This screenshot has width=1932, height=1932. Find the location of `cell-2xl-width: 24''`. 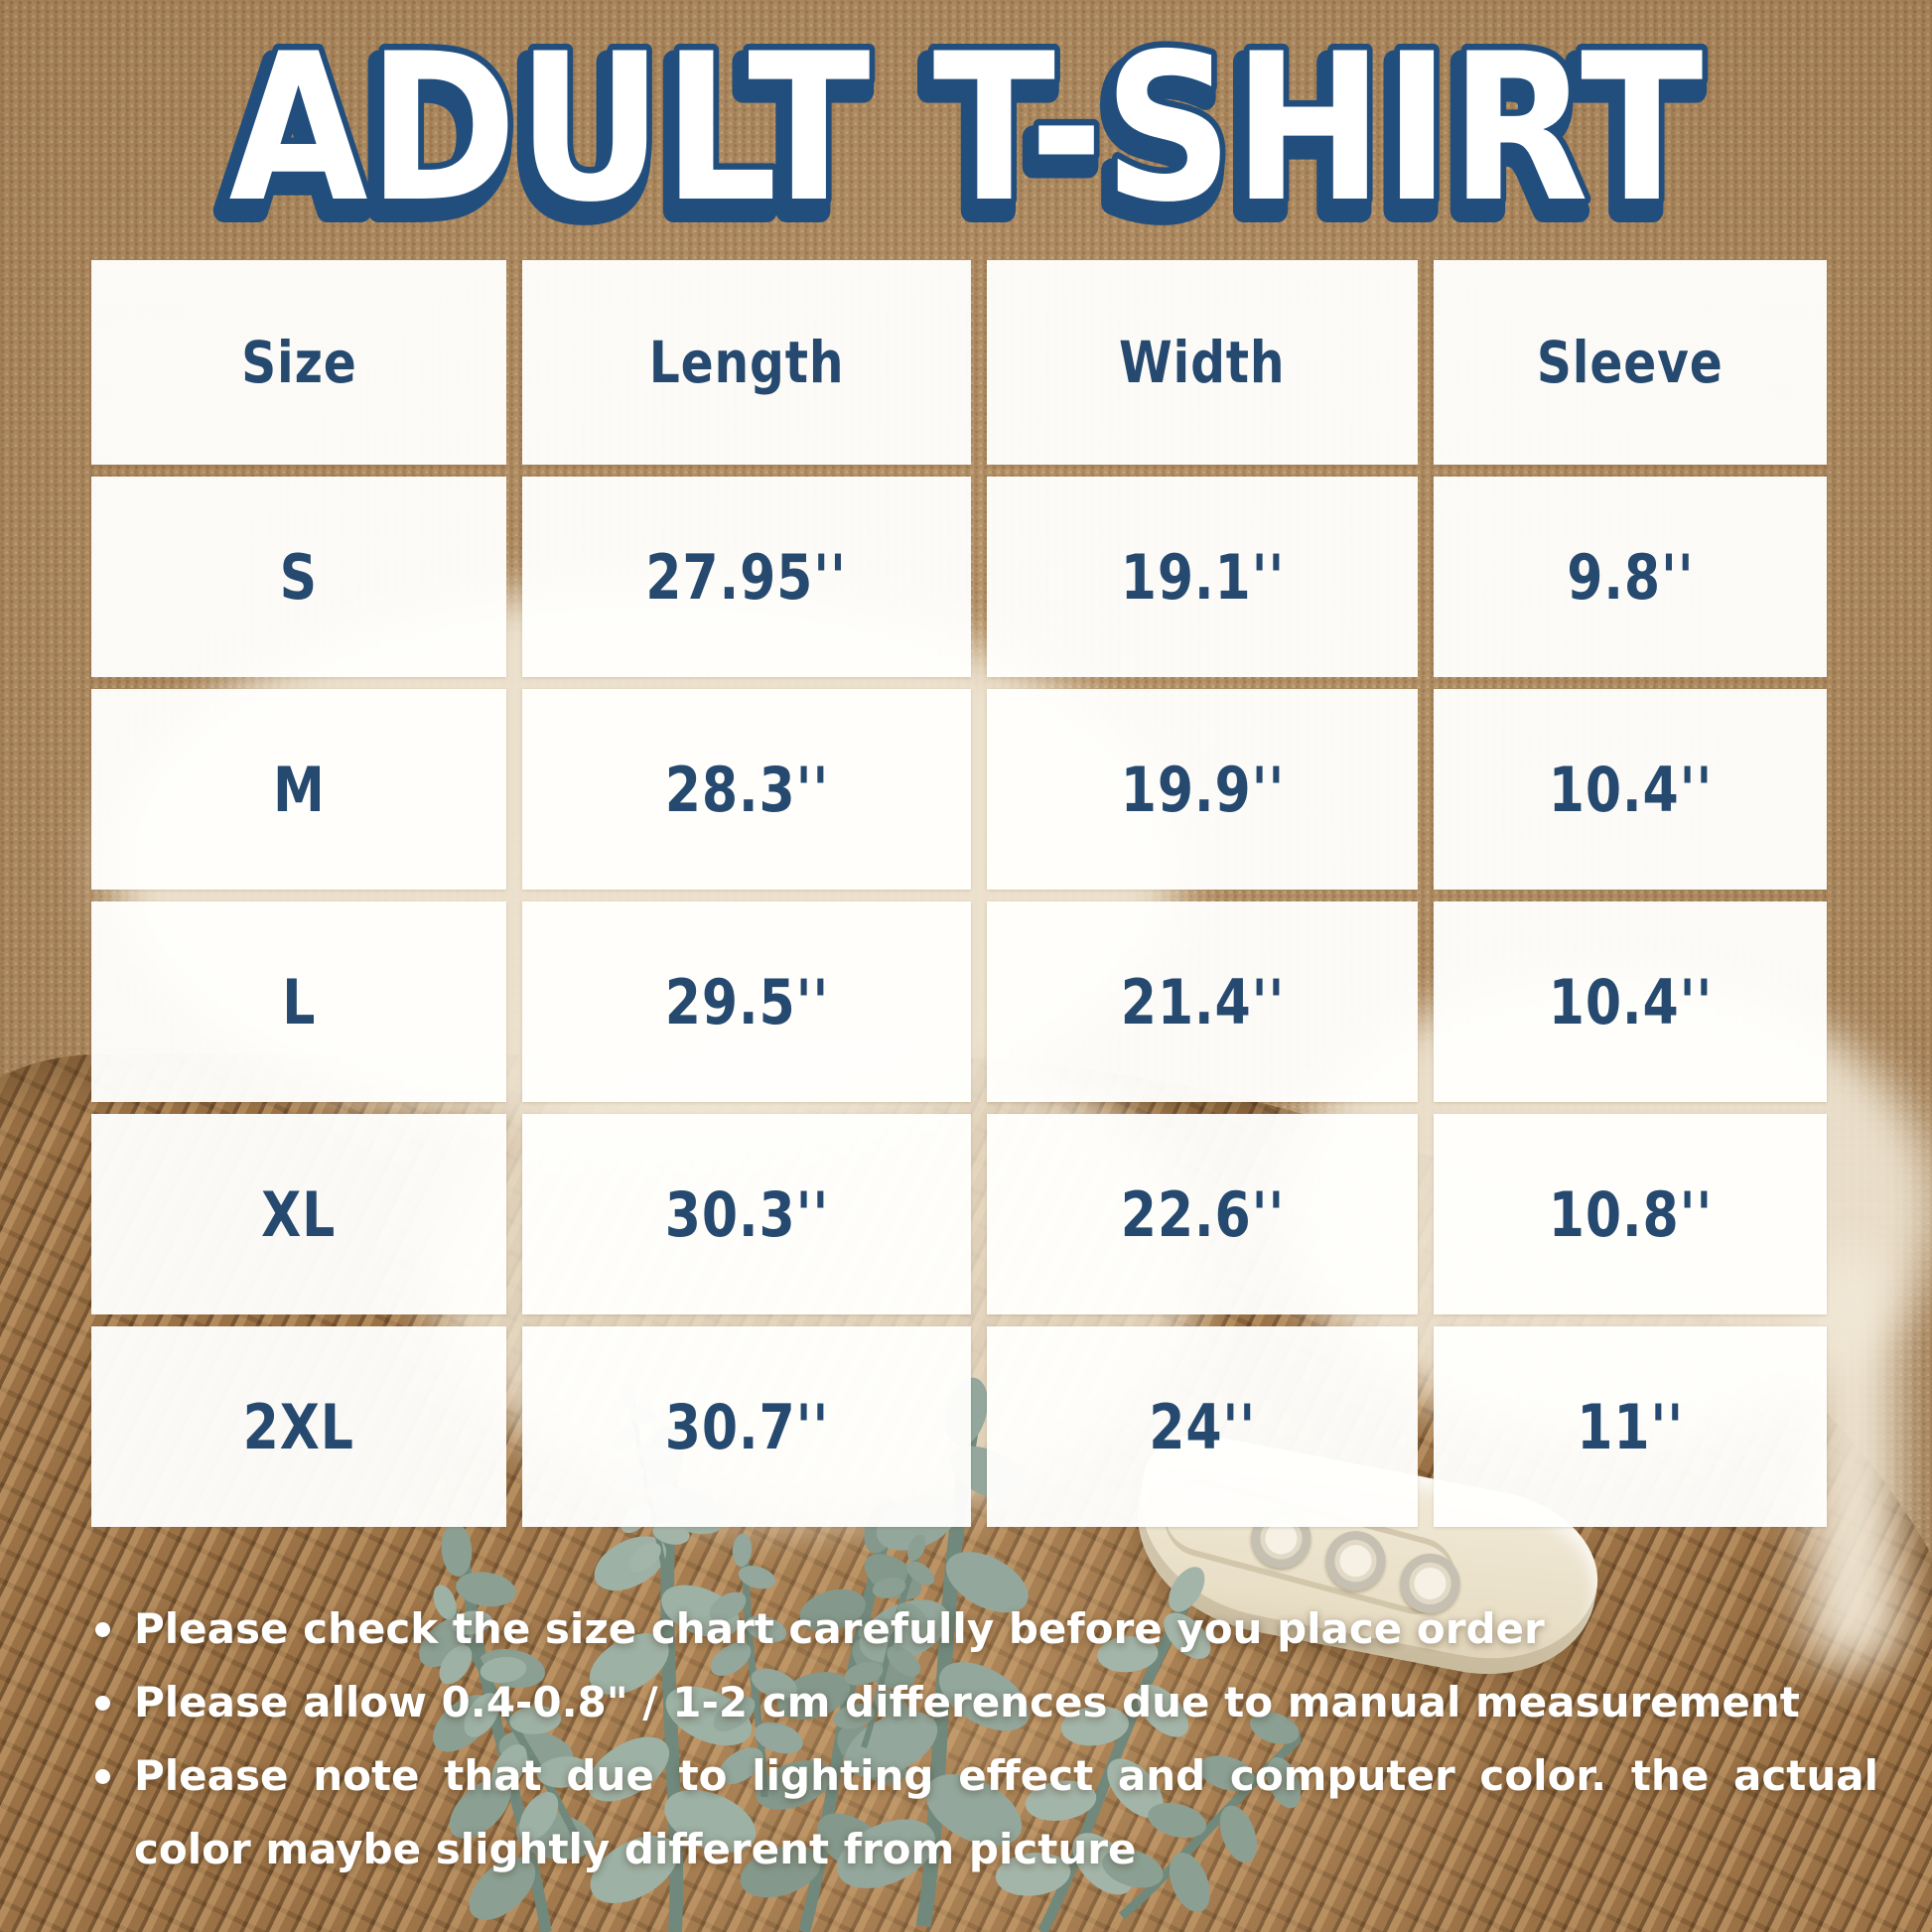

cell-2xl-width: 24'' is located at coordinates (1202, 1427).